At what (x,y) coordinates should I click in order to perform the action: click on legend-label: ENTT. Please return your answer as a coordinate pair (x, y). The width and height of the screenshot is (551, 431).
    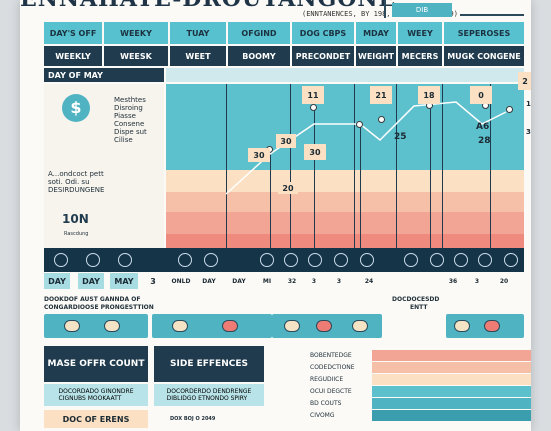
    Looking at the image, I should click on (419, 307).